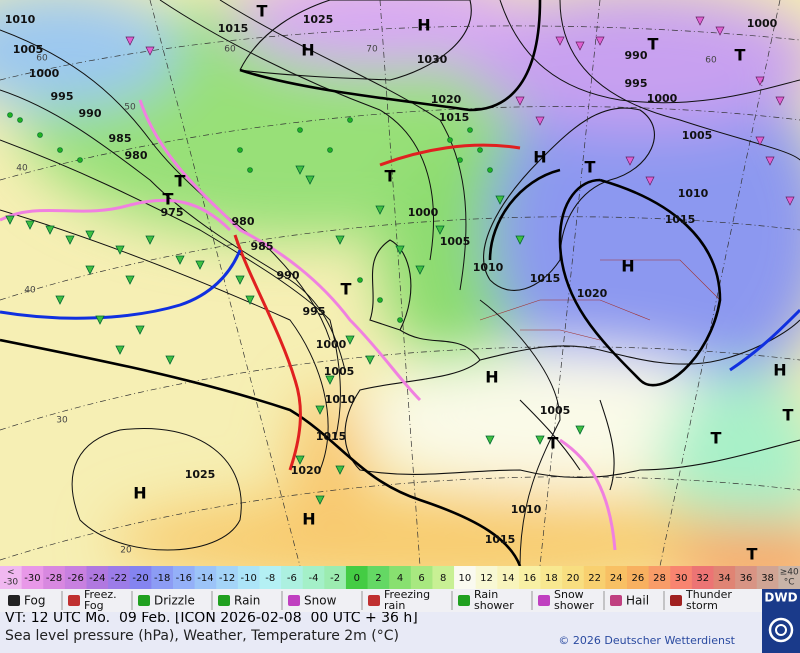 This screenshot has width=800, height=653. What do you see at coordinates (22, 169) in the screenshot?
I see `graticule-label: 40` at bounding box center [22, 169].